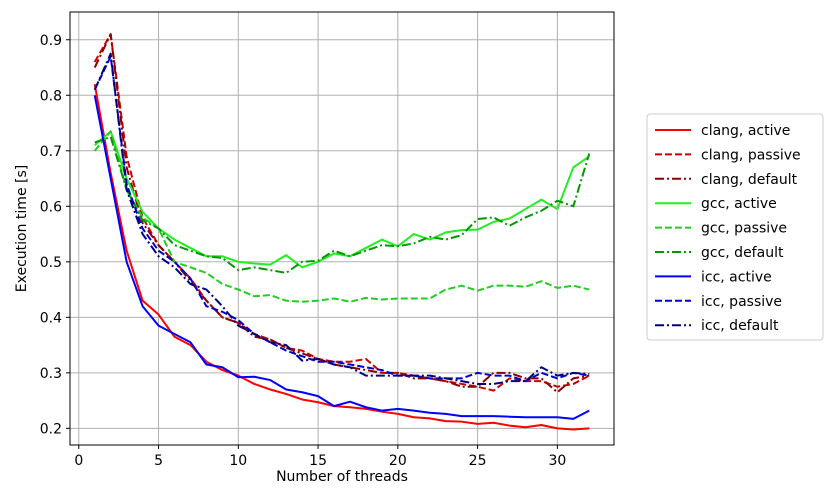 The image size is (831, 497). I want to click on y-tick-label: 0.2, so click(51, 429).